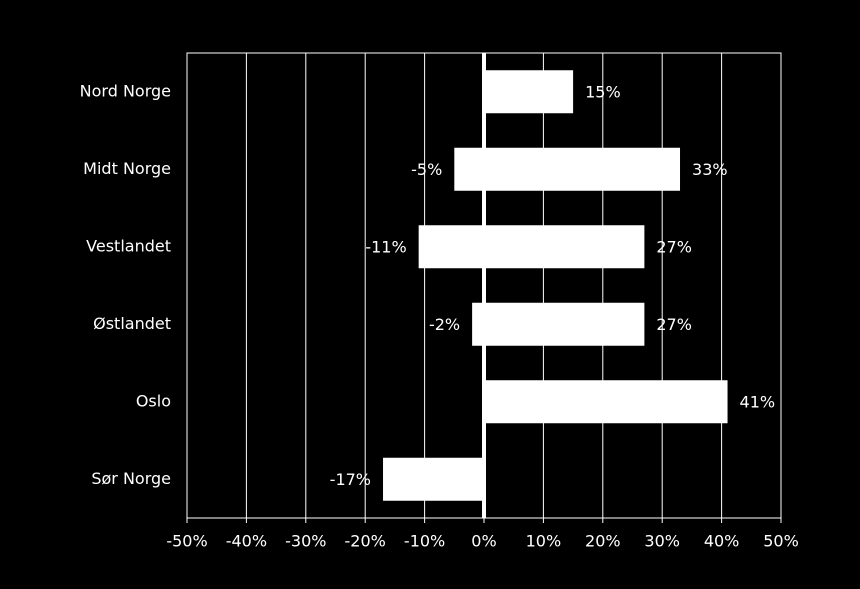 The height and width of the screenshot is (589, 860). I want to click on data-label: -5%, so click(426, 169).